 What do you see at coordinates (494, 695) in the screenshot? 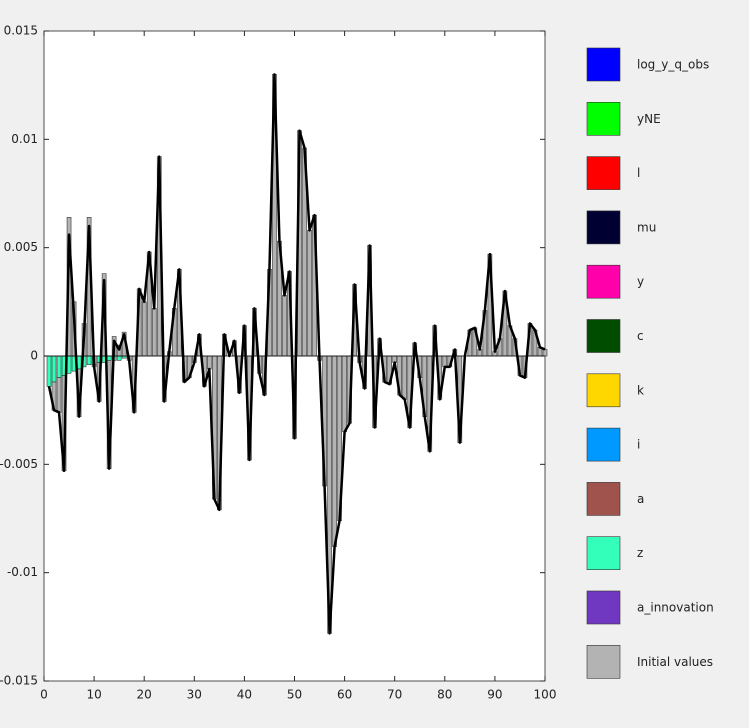
I see `x-tick-label: 90` at bounding box center [494, 695].